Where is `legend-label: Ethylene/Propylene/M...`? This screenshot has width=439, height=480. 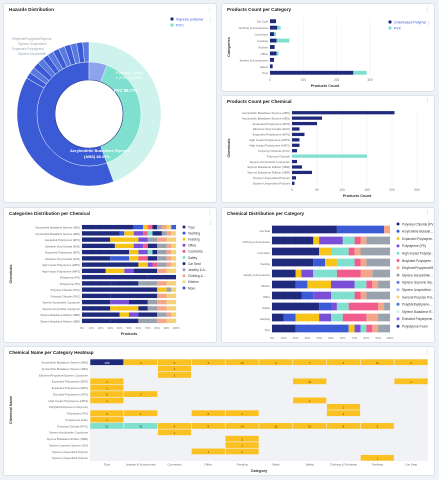 legend-label: Ethylene/Propylene/M... is located at coordinates (418, 268).